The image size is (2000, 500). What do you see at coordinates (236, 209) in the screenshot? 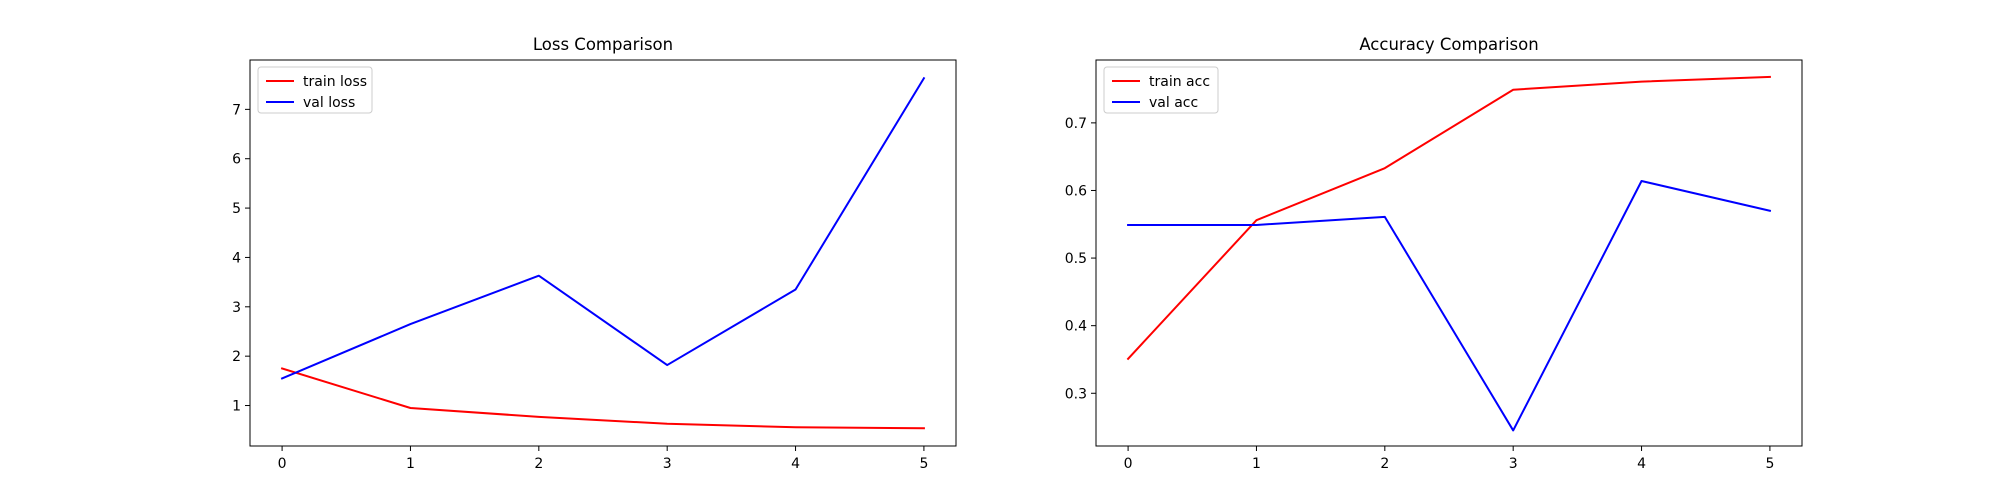
I see `y-tick-label: 5` at bounding box center [236, 209].